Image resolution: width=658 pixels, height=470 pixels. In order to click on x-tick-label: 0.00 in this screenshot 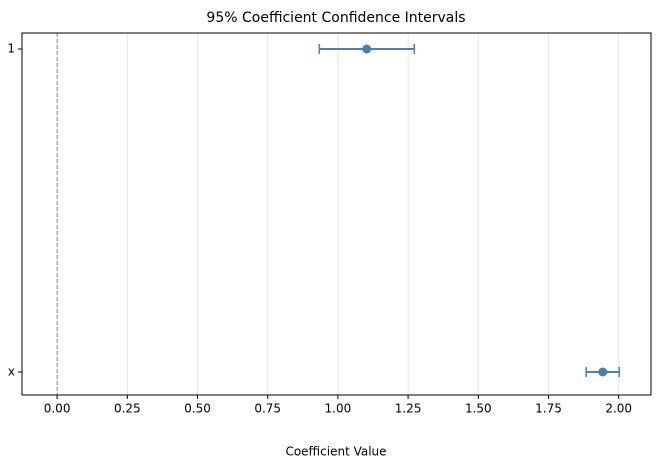, I will do `click(57, 409)`.